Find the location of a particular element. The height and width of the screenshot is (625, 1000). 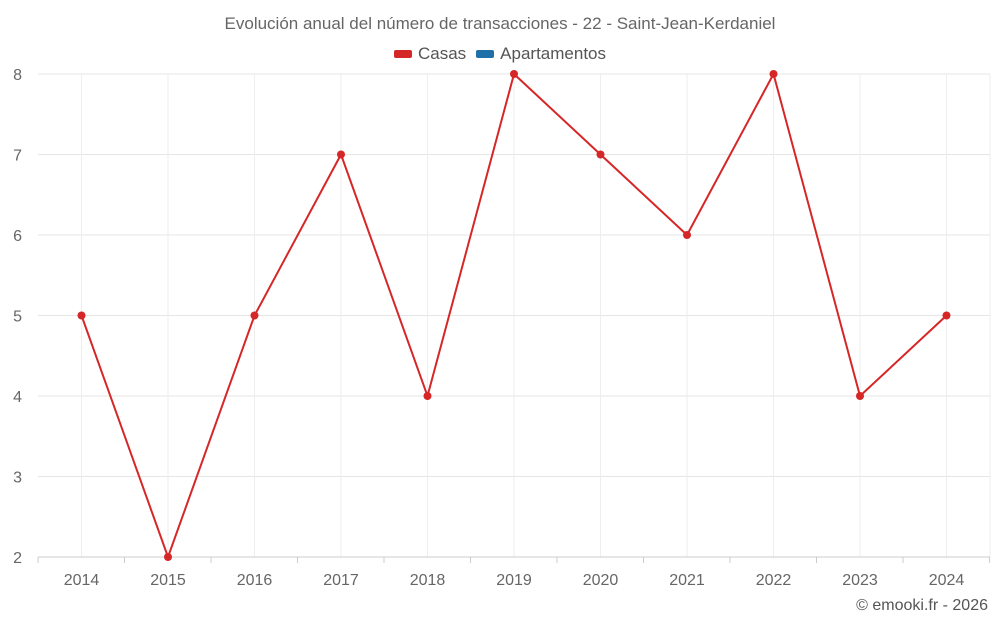

x-tick-label: 2014 is located at coordinates (82, 580).